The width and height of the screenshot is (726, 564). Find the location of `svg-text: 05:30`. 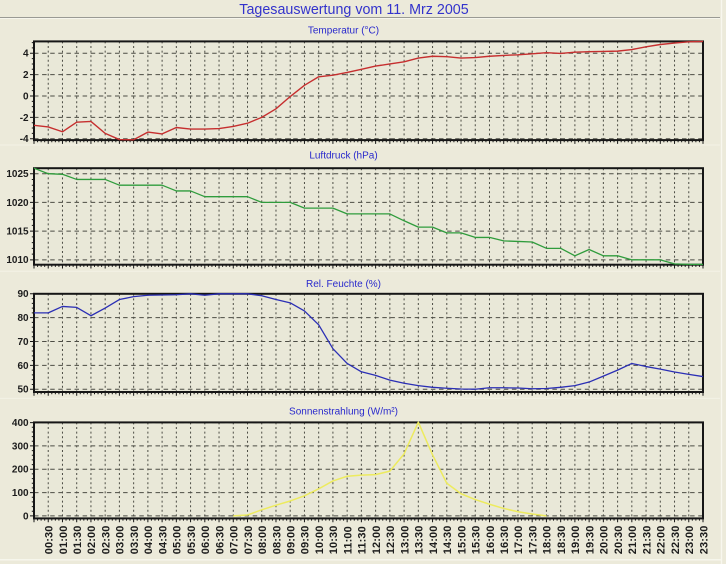

svg-text: 05:30 is located at coordinates (192, 540).